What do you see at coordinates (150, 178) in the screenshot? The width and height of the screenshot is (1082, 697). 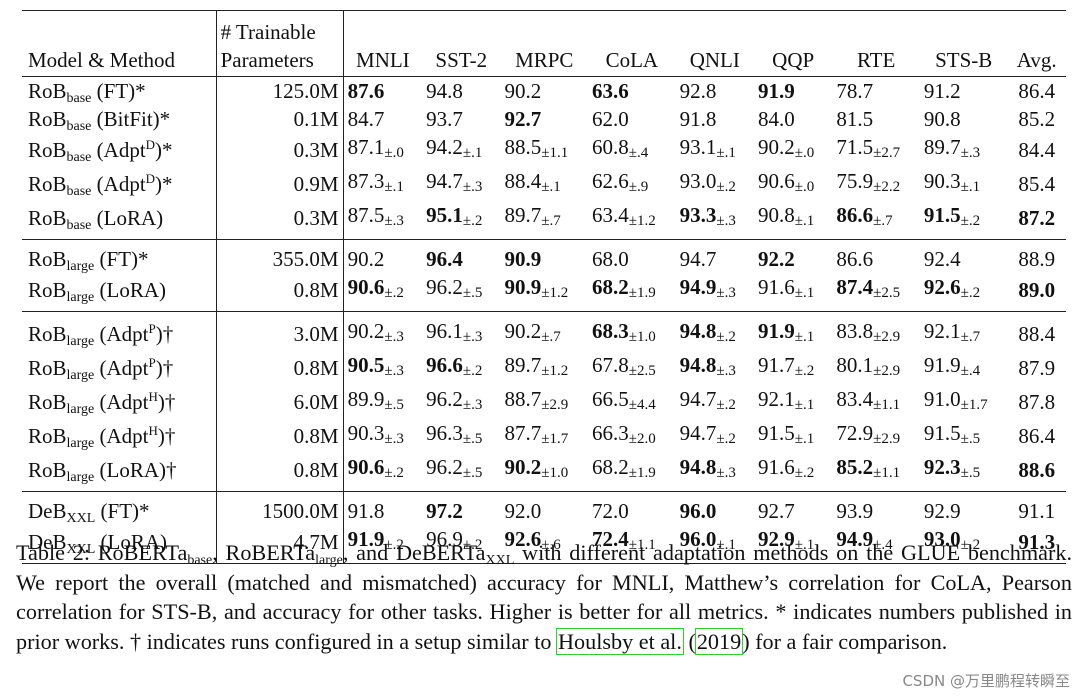 I see `row-method-superscript: D` at bounding box center [150, 178].